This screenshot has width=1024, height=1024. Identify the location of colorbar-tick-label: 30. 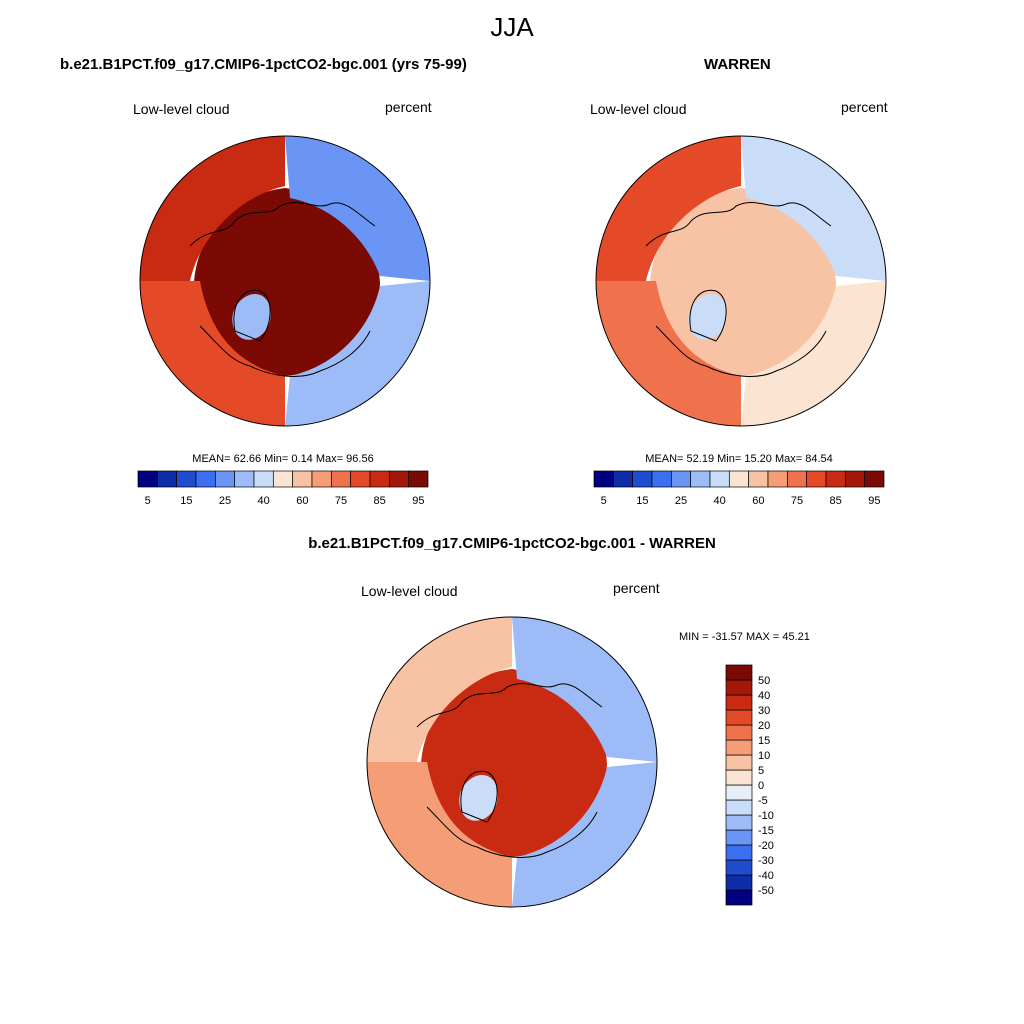
(764, 711).